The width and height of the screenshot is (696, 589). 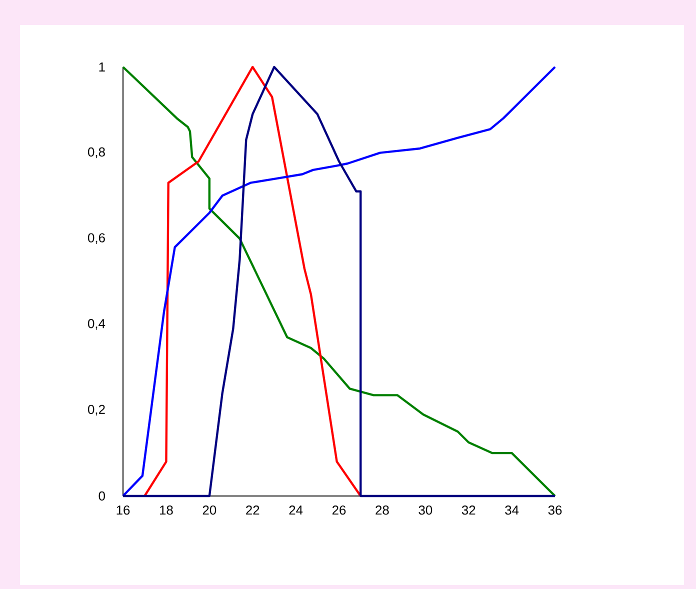 What do you see at coordinates (512, 510) in the screenshot?
I see `x-tick-label: 34` at bounding box center [512, 510].